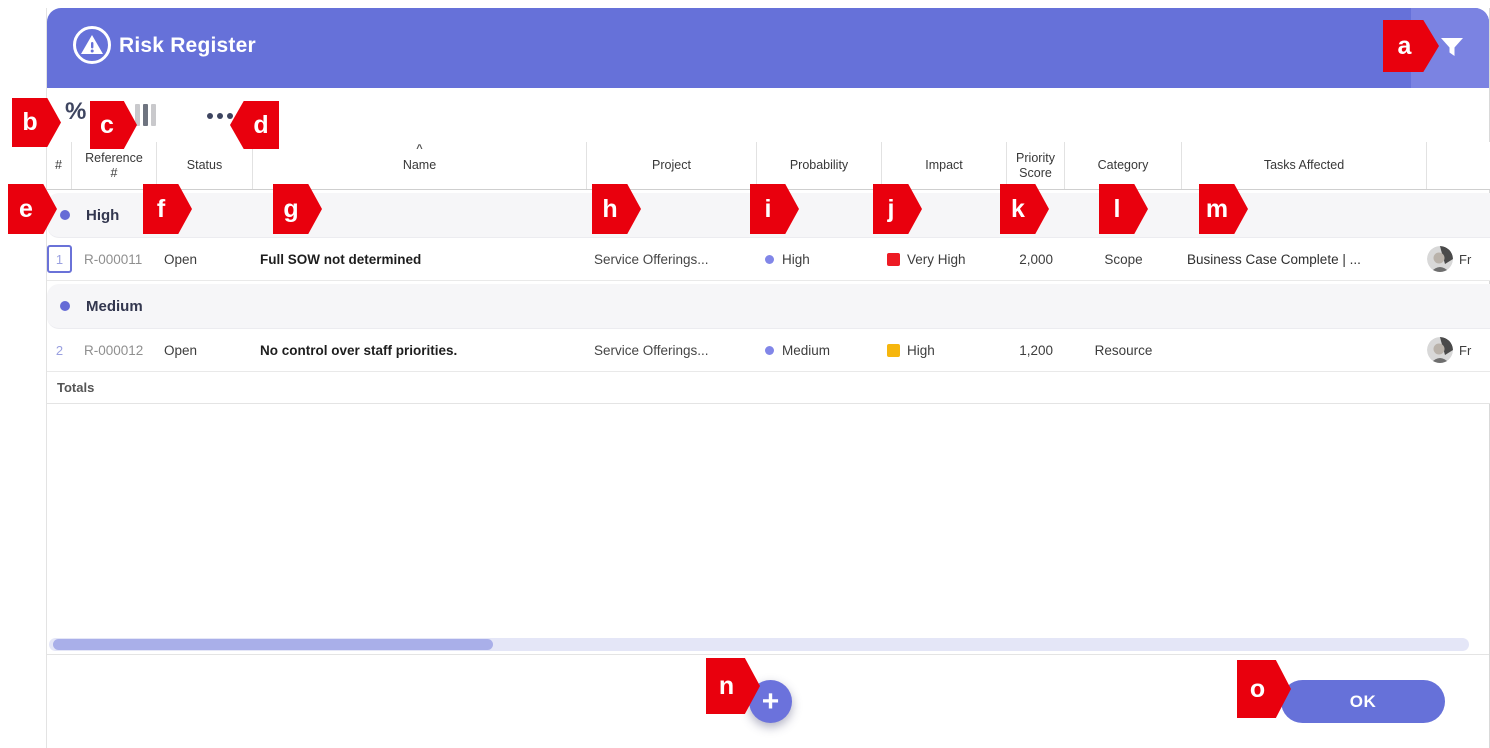  Describe the element at coordinates (1363, 701) in the screenshot. I see `ok-button: OK` at that location.